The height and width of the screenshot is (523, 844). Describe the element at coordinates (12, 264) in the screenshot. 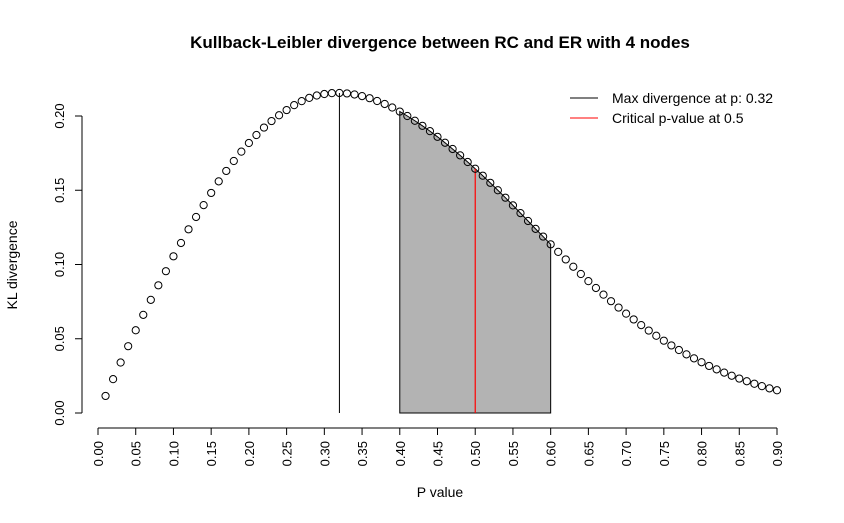

I see `y-axis-label: KL divergence` at that location.